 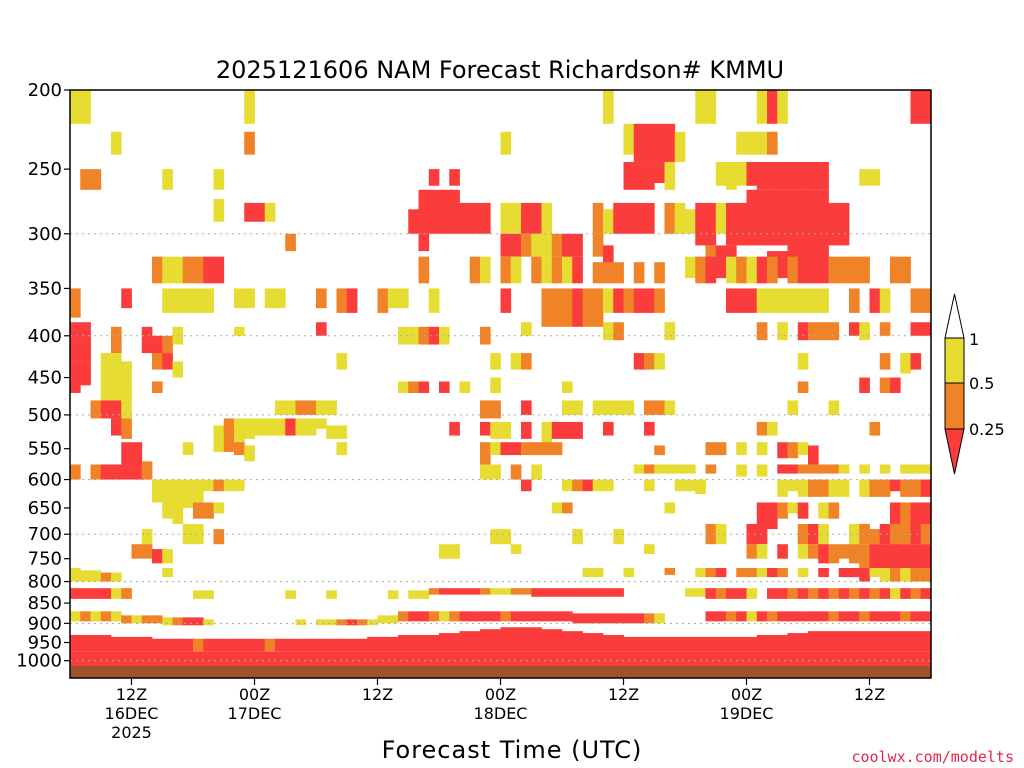 I want to click on credit-text: coolwx.com/modelts, so click(x=932, y=757).